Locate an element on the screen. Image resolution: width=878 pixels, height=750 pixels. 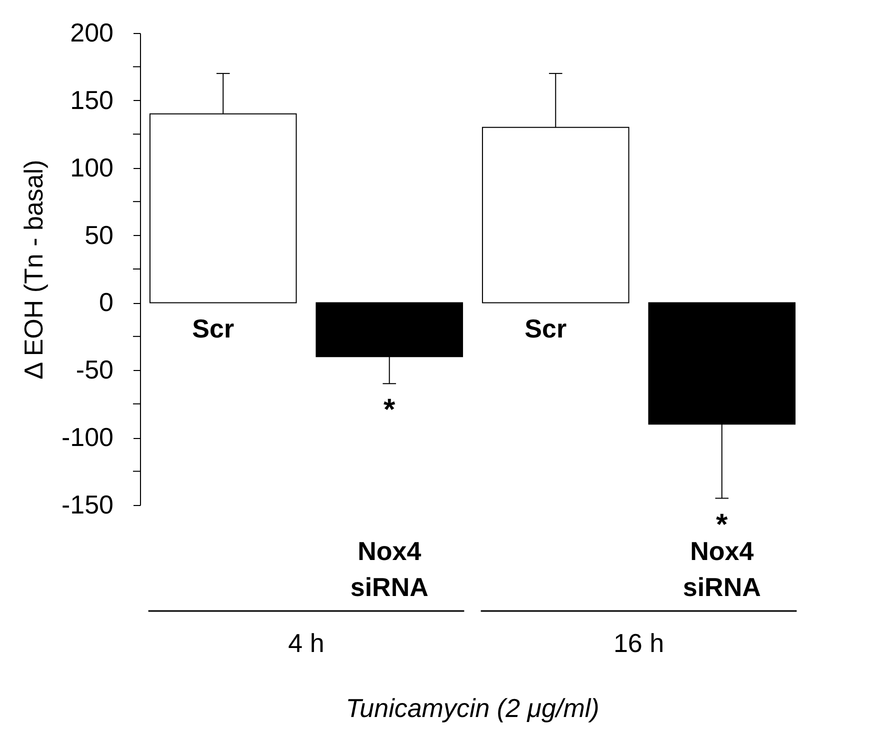
y-tick-label: 150 is located at coordinates (92, 99).